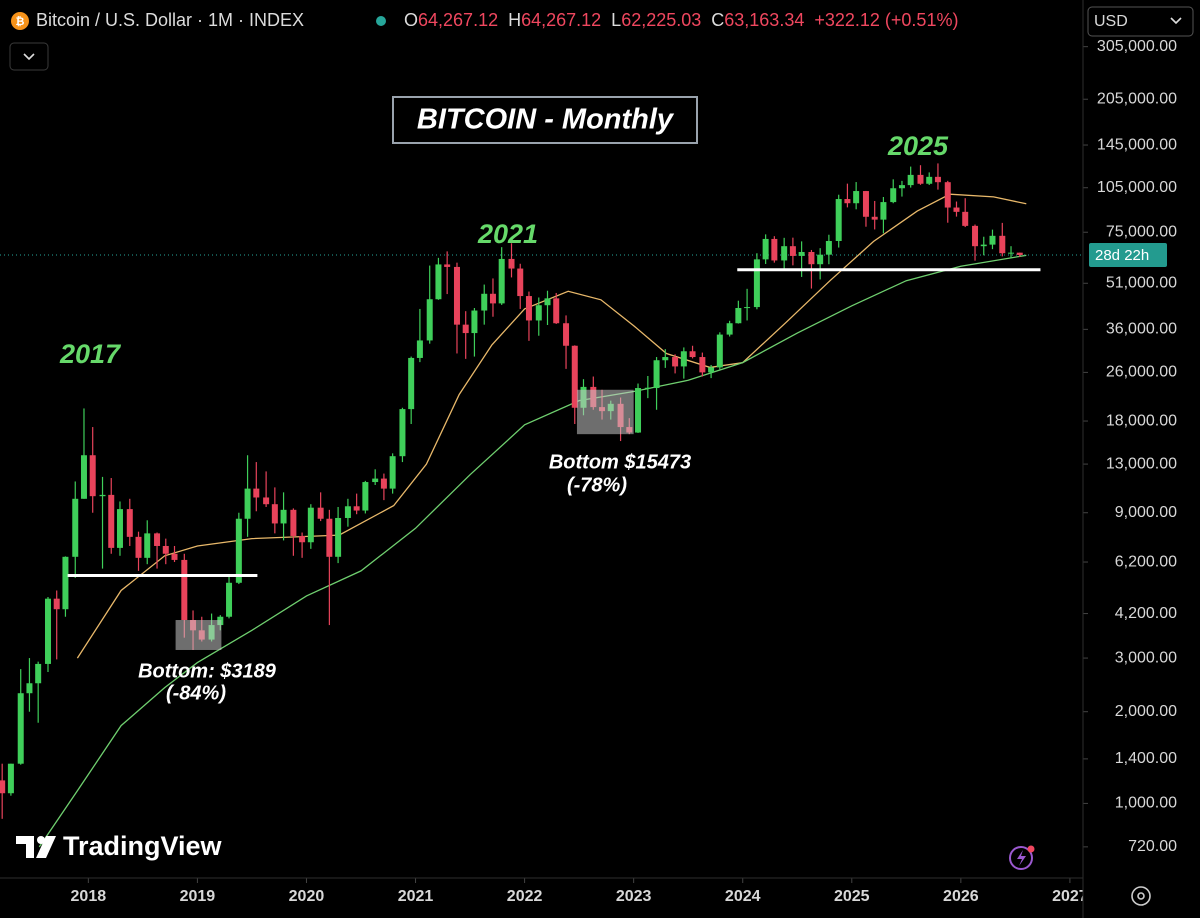 This screenshot has height=918, width=1200. Describe the element at coordinates (1140, 21) in the screenshot. I see `currency-button: USD` at that location.